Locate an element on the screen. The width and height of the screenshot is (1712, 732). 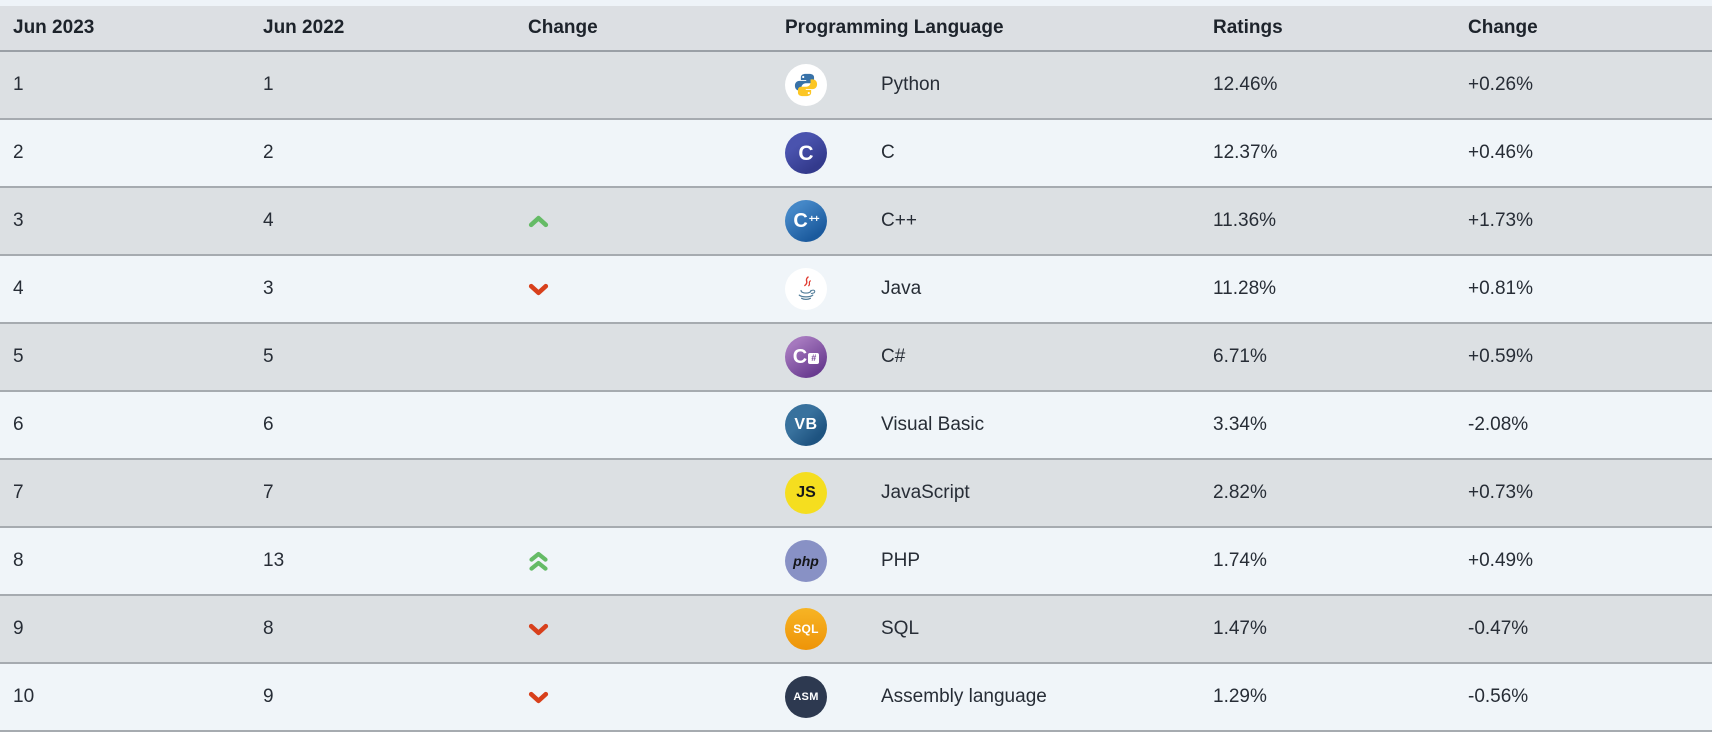
java-icon is located at coordinates (806, 289).